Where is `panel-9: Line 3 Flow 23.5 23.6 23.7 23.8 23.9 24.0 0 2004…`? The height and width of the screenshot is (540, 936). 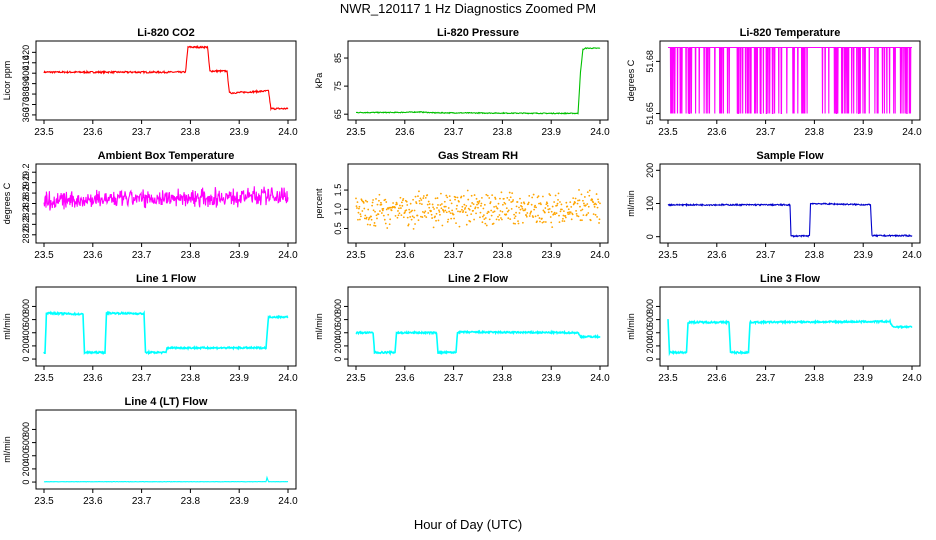
panel-9: Line 3 Flow 23.5 23.6 23.7 23.8 23.9 24.0 0 2004… is located at coordinates (774, 328).